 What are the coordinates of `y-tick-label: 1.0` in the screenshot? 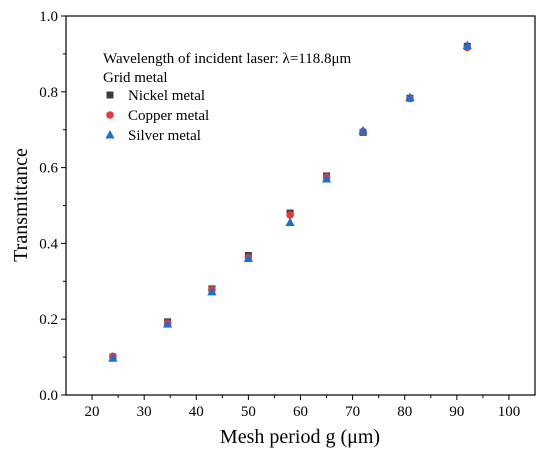 It's located at (48, 17).